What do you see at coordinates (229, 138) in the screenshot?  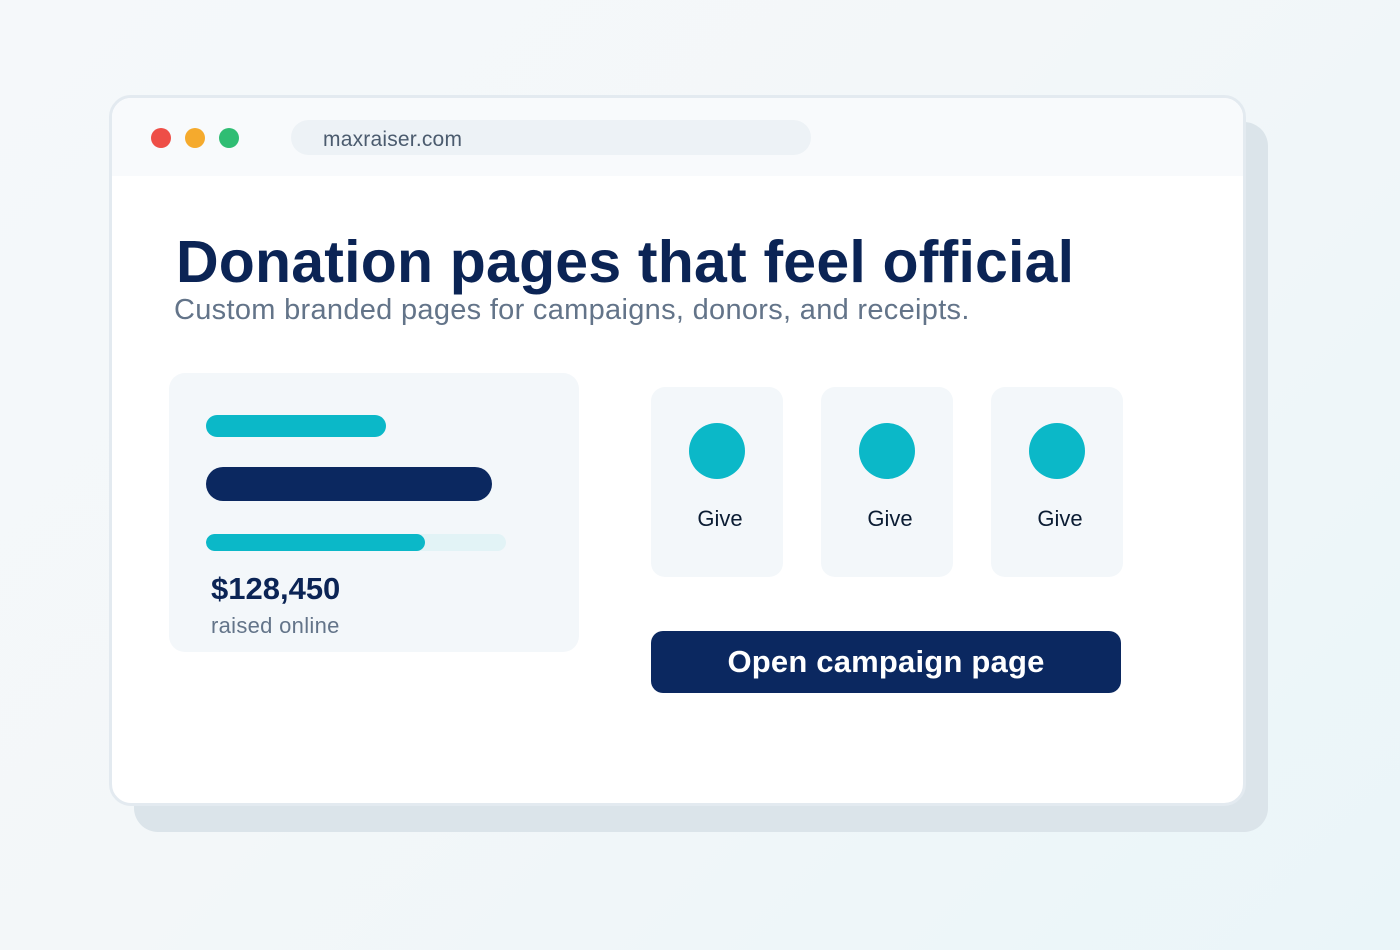 I see `maximize-window-dot` at bounding box center [229, 138].